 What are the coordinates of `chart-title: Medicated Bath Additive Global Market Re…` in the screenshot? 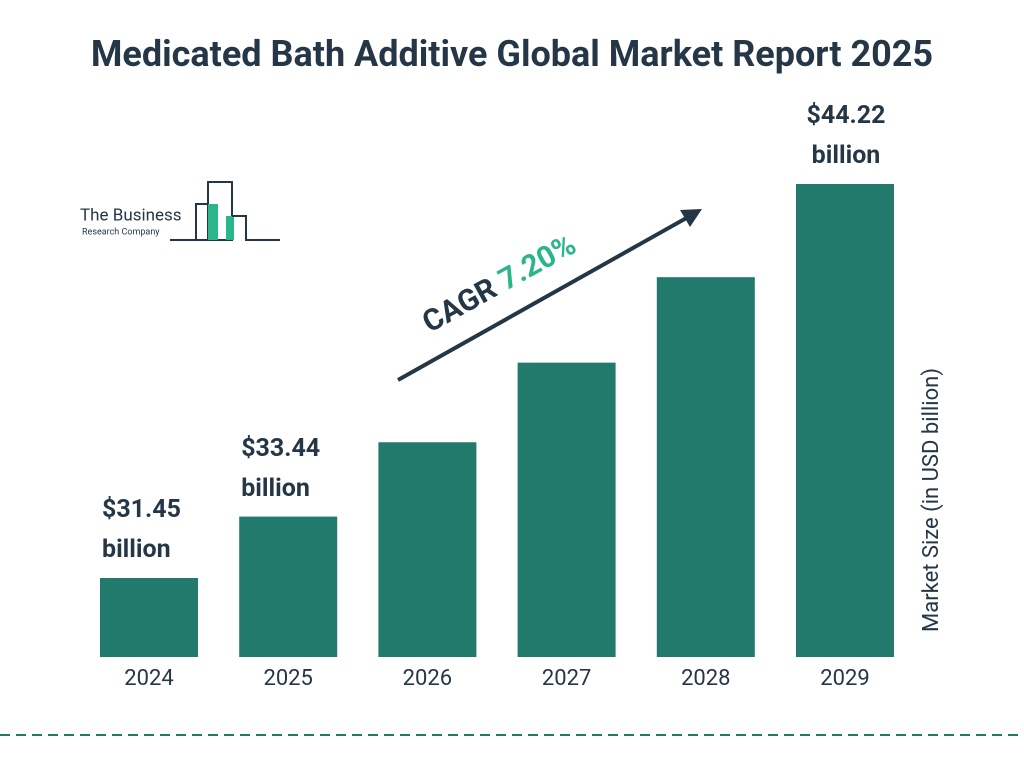 It's located at (512, 54).